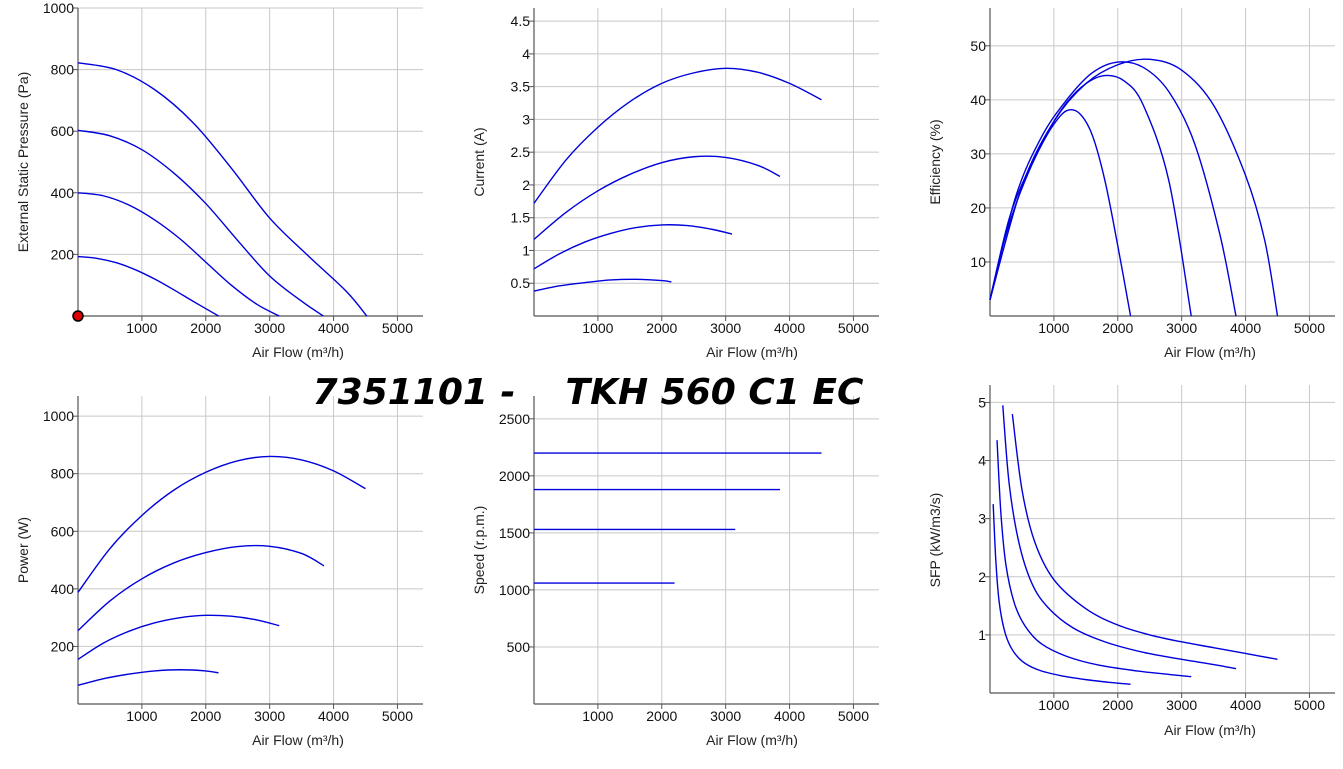 Image resolution: width=1343 pixels, height=769 pixels. What do you see at coordinates (514, 419) in the screenshot?
I see `y-tick-label: 2500` at bounding box center [514, 419].